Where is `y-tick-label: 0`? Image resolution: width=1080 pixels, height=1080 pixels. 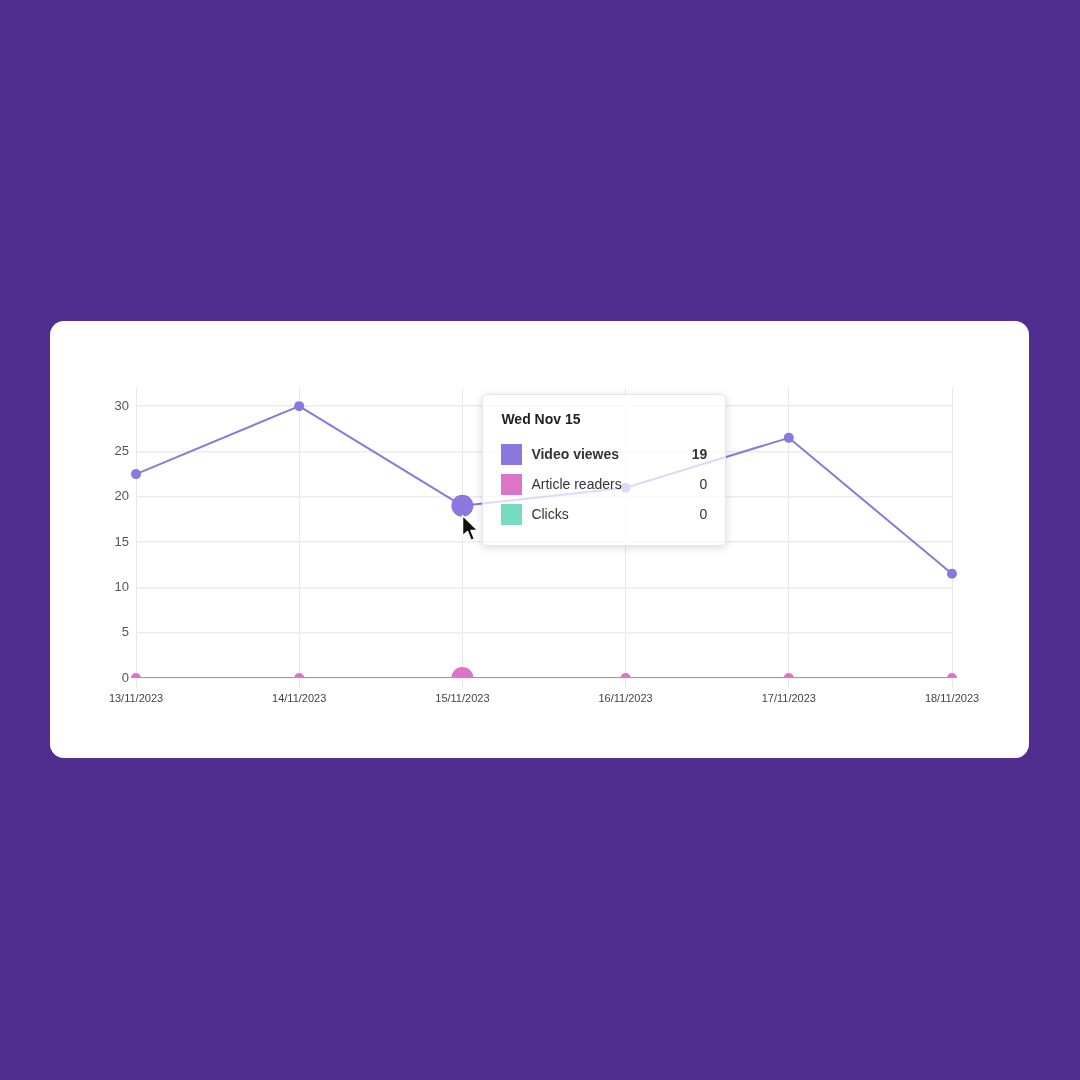 y-tick-label: 0 is located at coordinates (125, 677).